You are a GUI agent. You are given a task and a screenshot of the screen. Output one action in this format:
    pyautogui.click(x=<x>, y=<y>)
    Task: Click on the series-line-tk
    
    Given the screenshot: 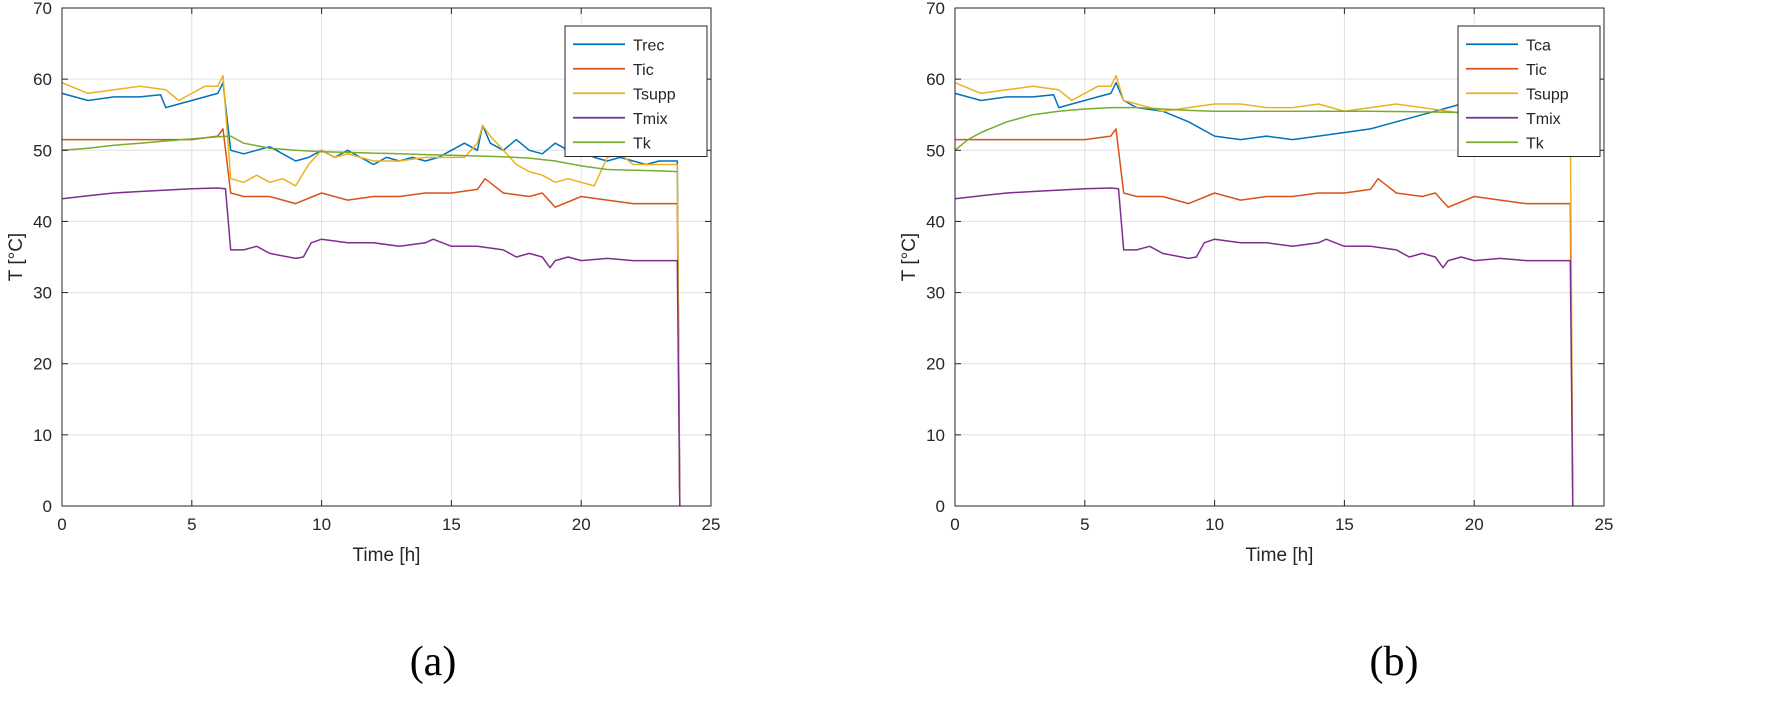 What is the action you would take?
    pyautogui.click(x=369, y=154)
    